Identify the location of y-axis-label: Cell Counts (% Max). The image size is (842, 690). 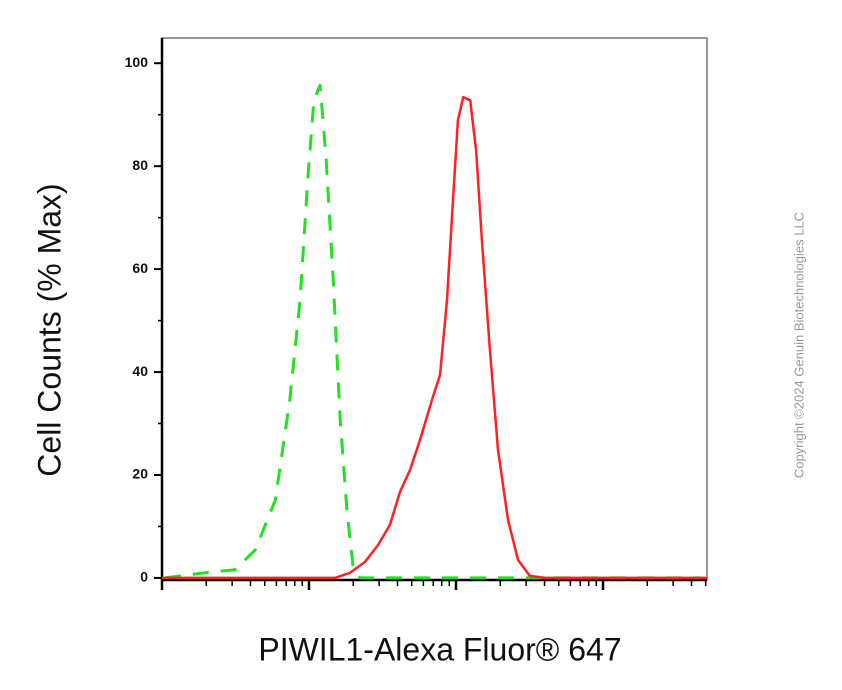
(49, 329).